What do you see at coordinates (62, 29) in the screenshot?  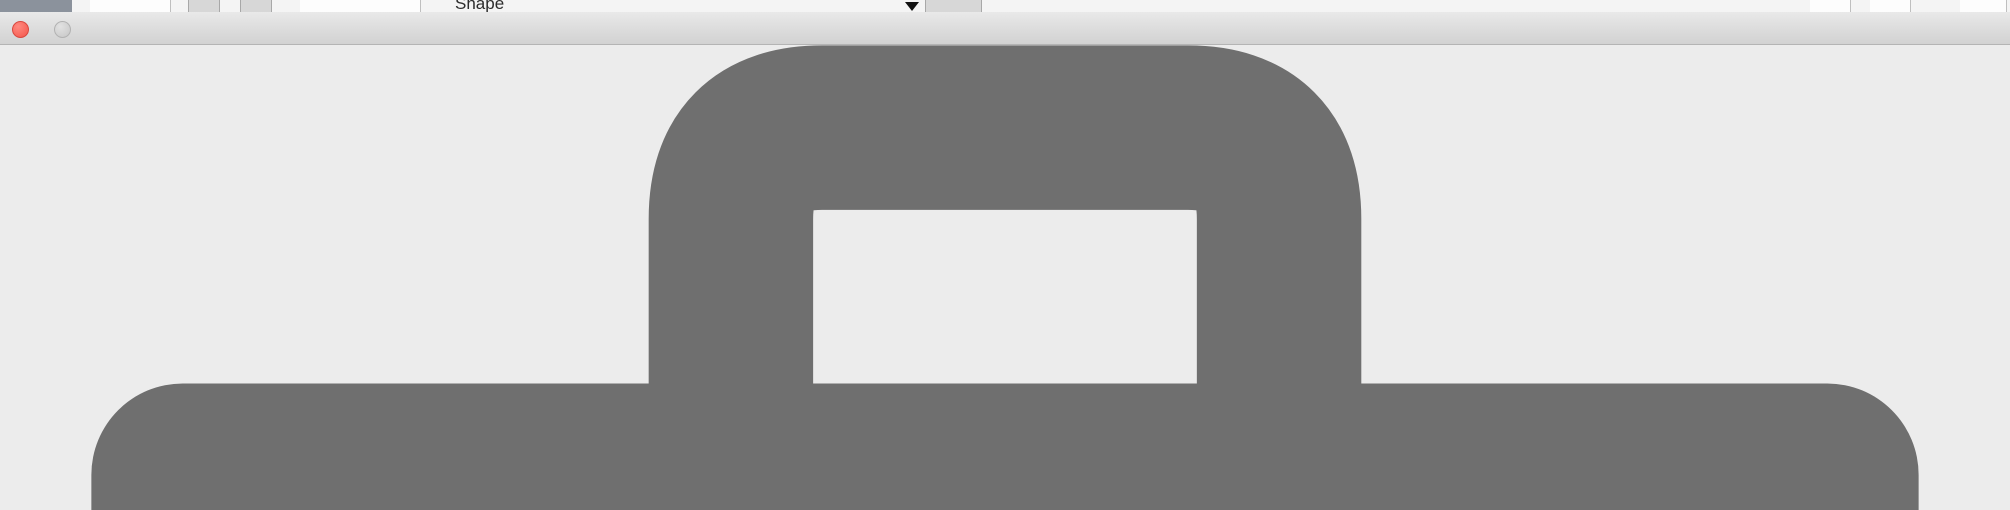 I see `minimize-button` at bounding box center [62, 29].